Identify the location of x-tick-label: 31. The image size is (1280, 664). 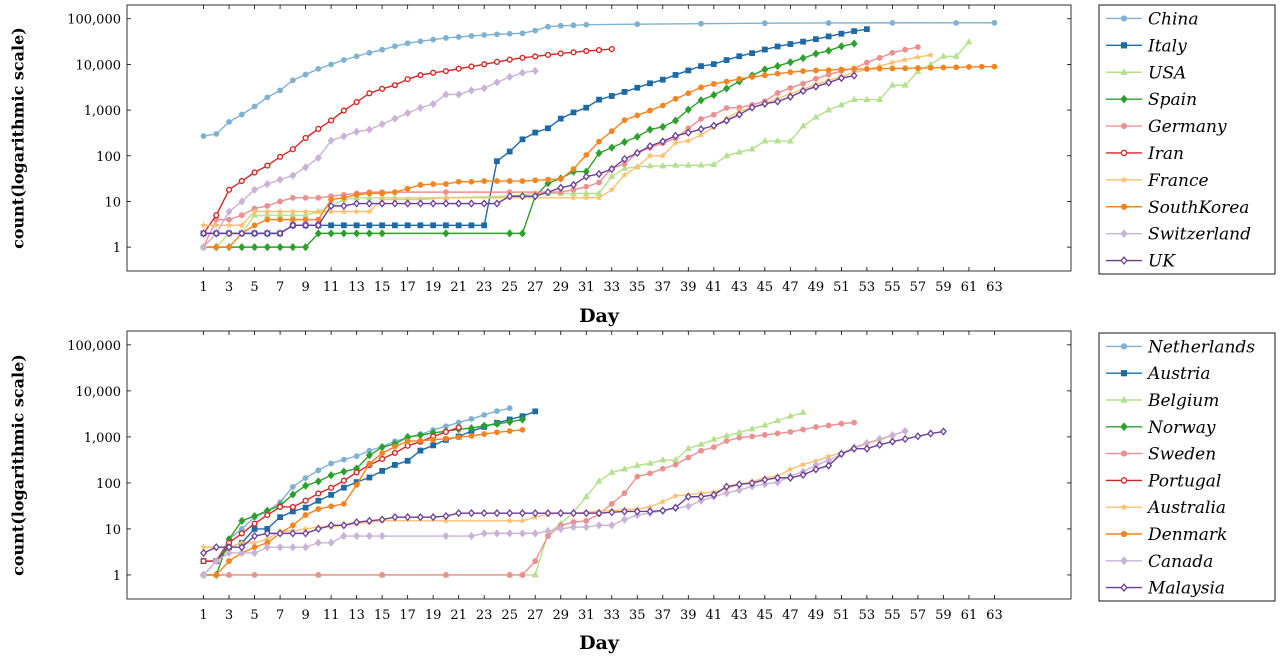
(586, 287).